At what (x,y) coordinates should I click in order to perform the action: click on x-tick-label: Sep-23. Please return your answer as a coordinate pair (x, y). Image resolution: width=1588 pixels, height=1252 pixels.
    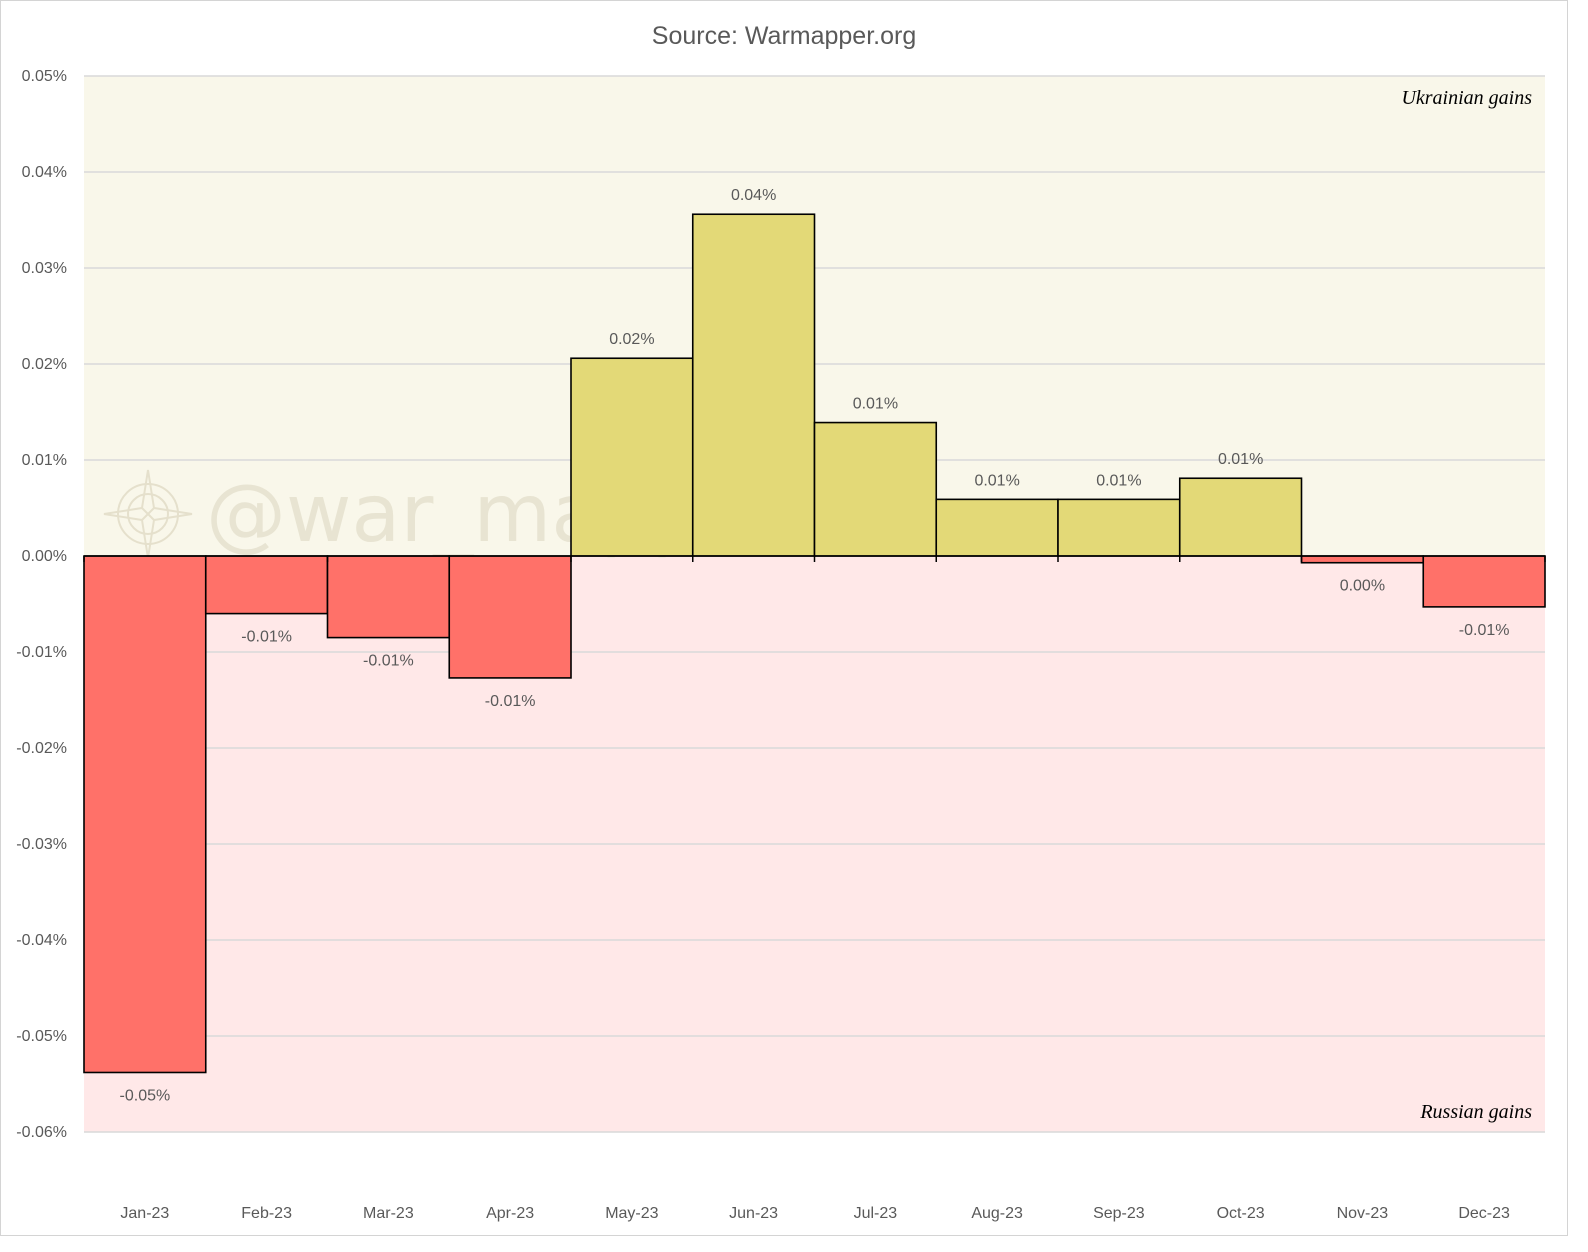
    Looking at the image, I should click on (1119, 1213).